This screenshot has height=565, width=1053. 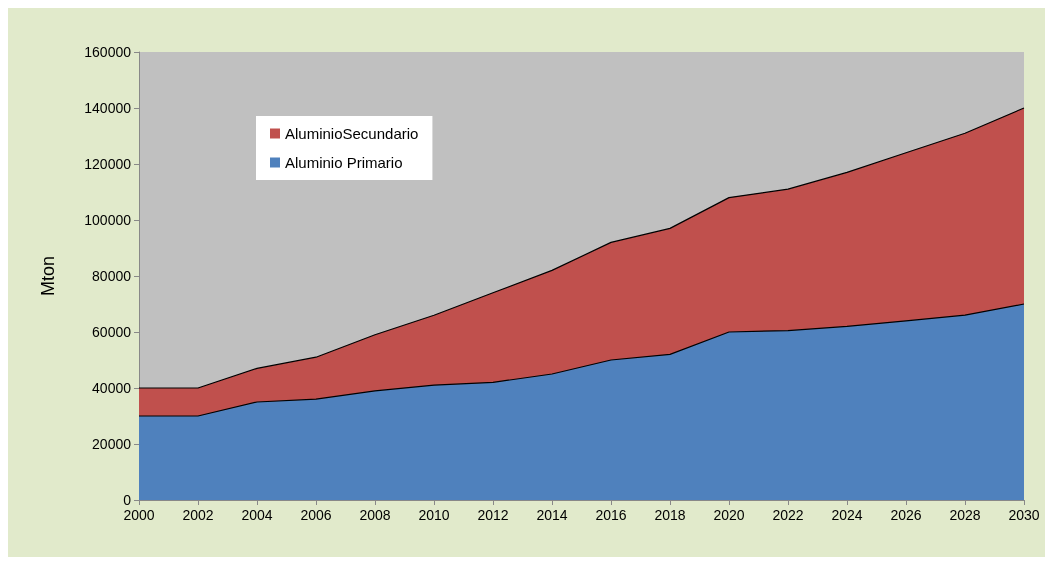 I want to click on x-tick-label: 2030, so click(x=1024, y=515).